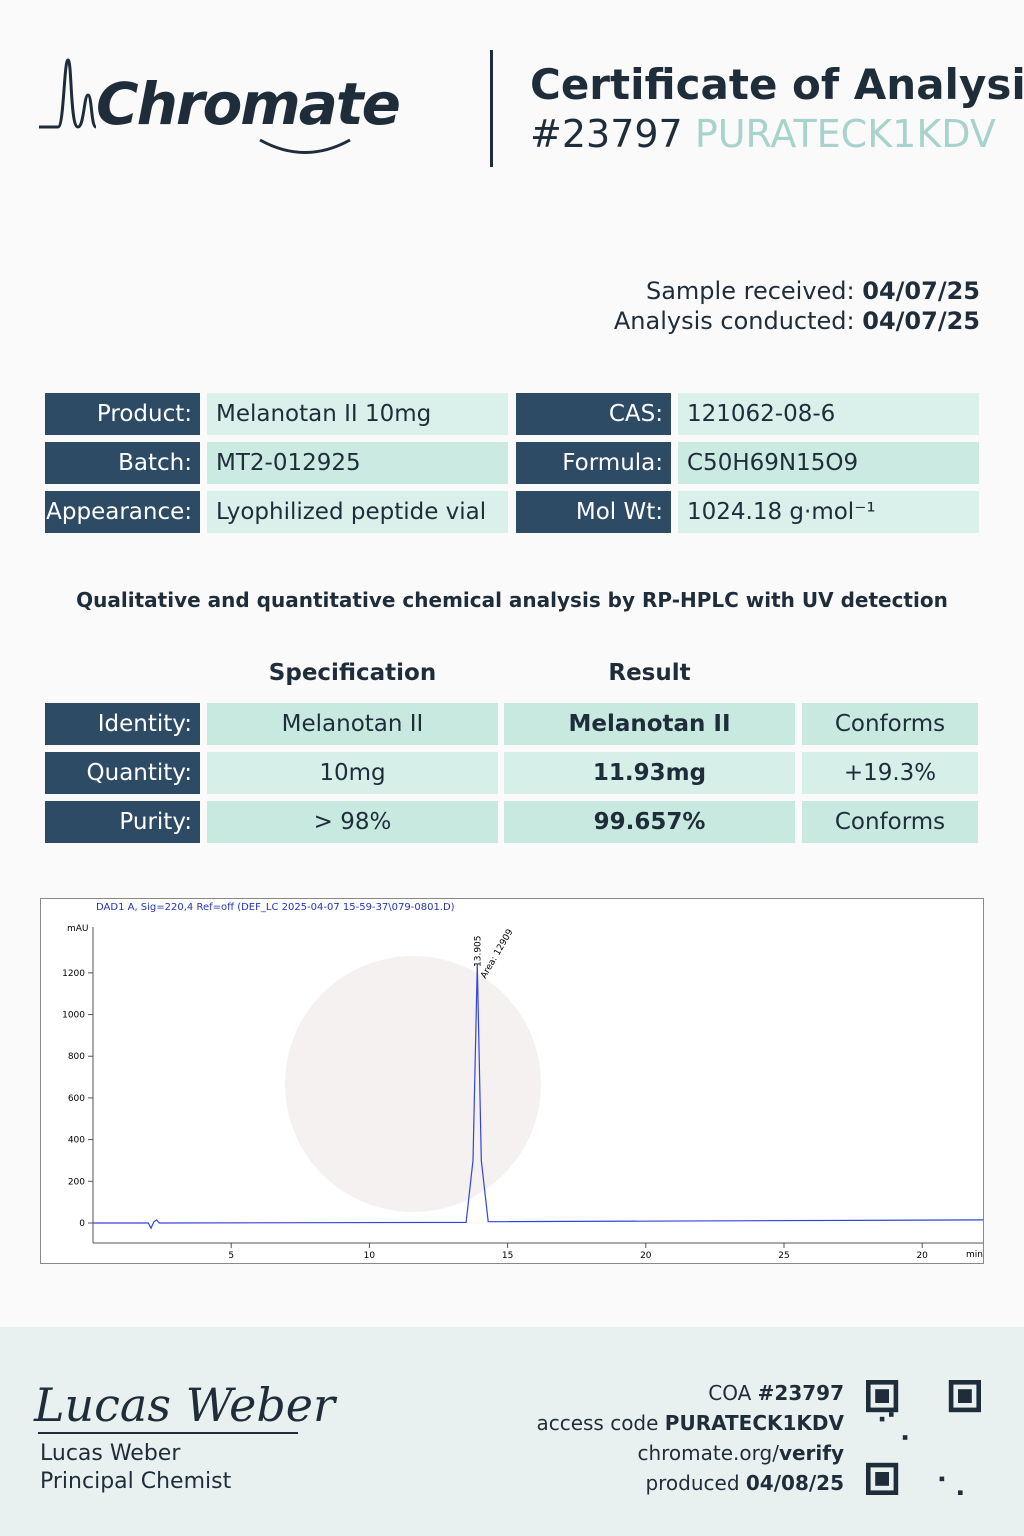 The image size is (1024, 1536). Describe the element at coordinates (708, 1453) in the screenshot. I see `verify-label: chromate.org/` at that location.